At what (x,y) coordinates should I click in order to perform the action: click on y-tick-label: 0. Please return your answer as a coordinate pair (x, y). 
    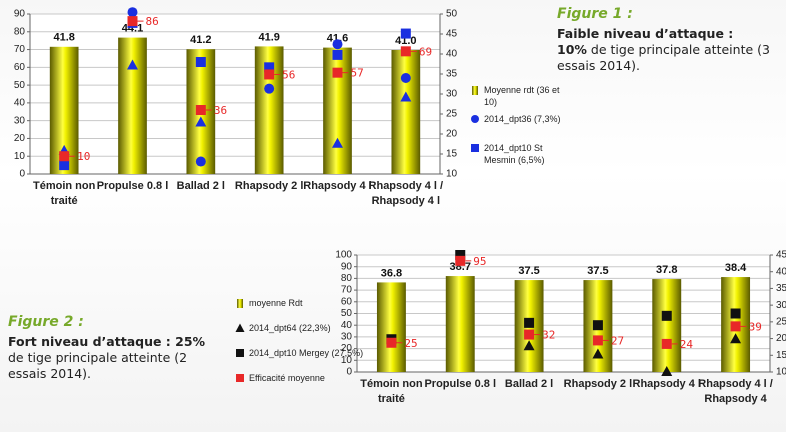
    Looking at the image, I should click on (22, 174).